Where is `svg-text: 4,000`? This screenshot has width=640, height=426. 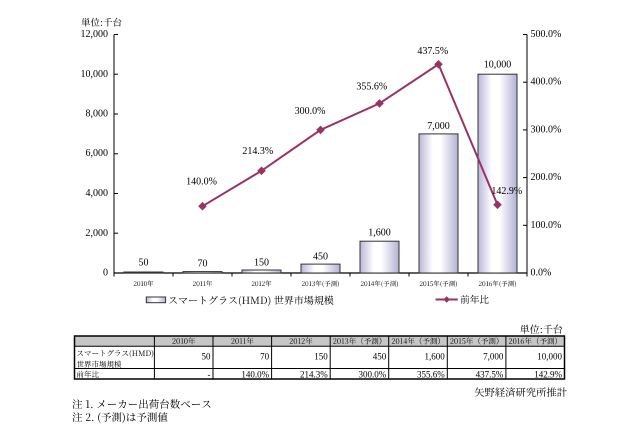
svg-text: 4,000 is located at coordinates (97, 193).